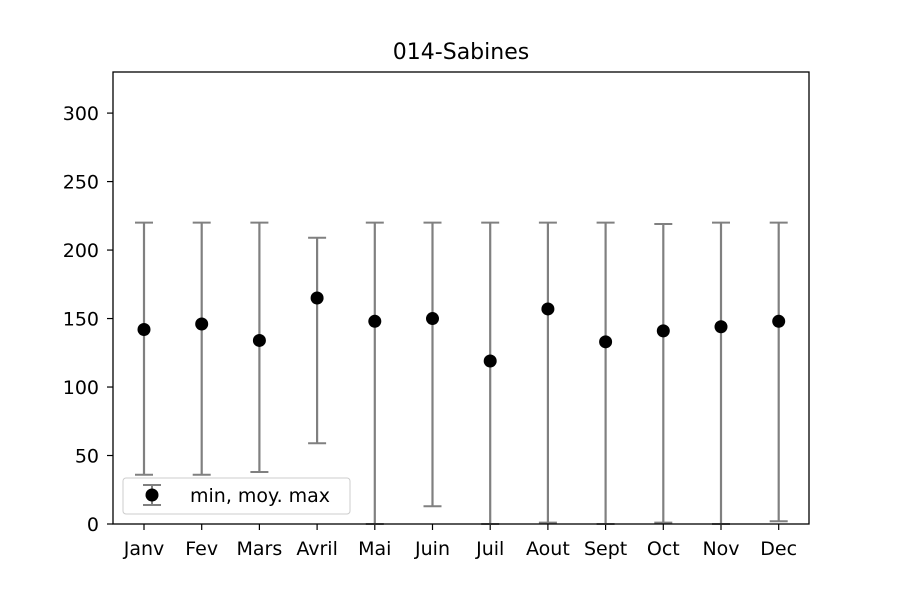  I want to click on y-tick-label: 150, so click(81, 320).